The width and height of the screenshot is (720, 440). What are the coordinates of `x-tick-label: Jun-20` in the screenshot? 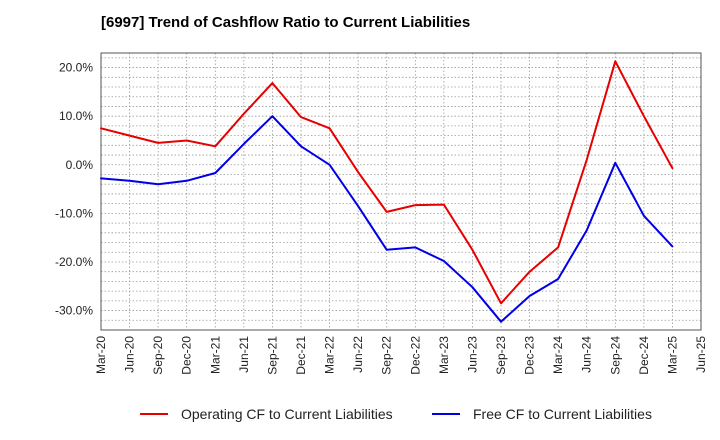 It's located at (130, 354).